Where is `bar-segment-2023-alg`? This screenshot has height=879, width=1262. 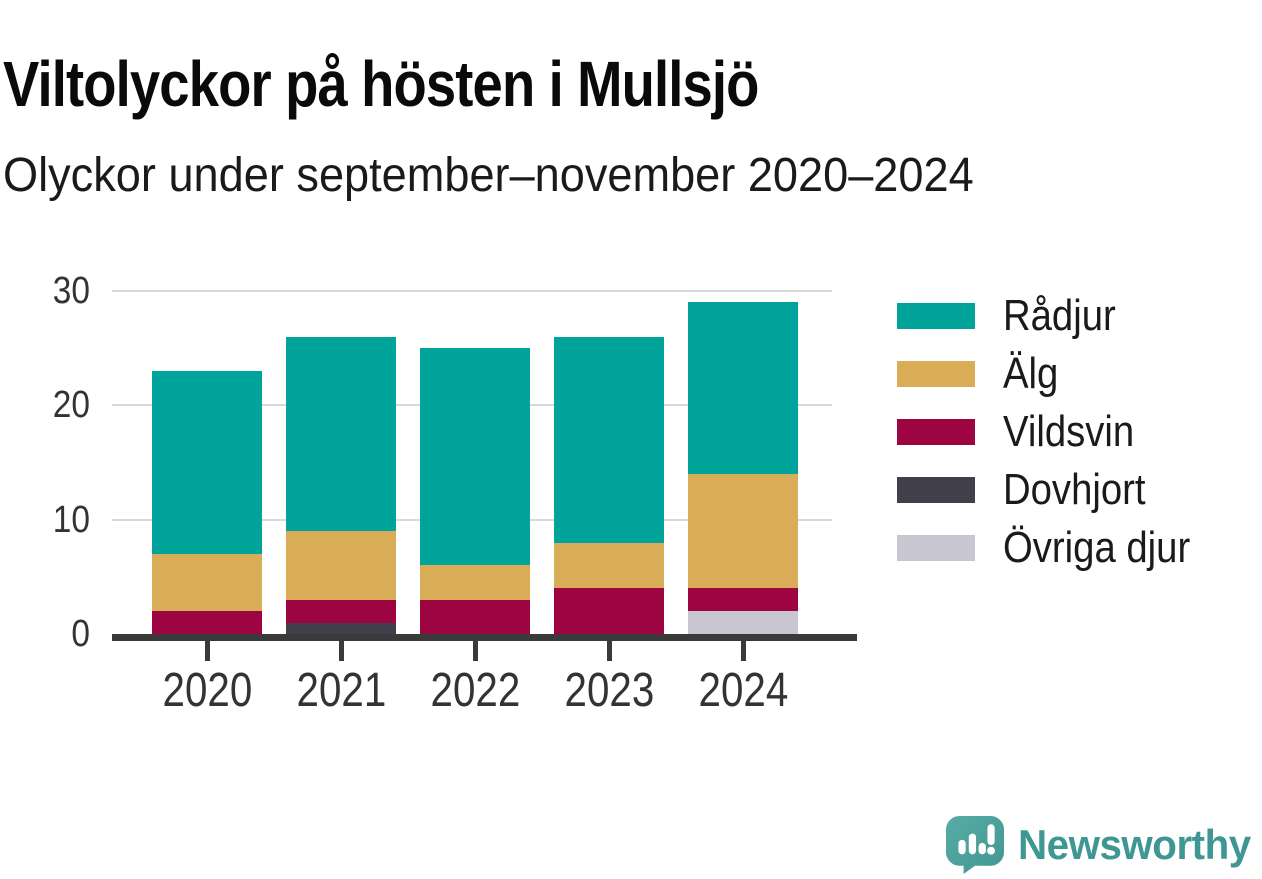
bar-segment-2023-alg is located at coordinates (609, 565).